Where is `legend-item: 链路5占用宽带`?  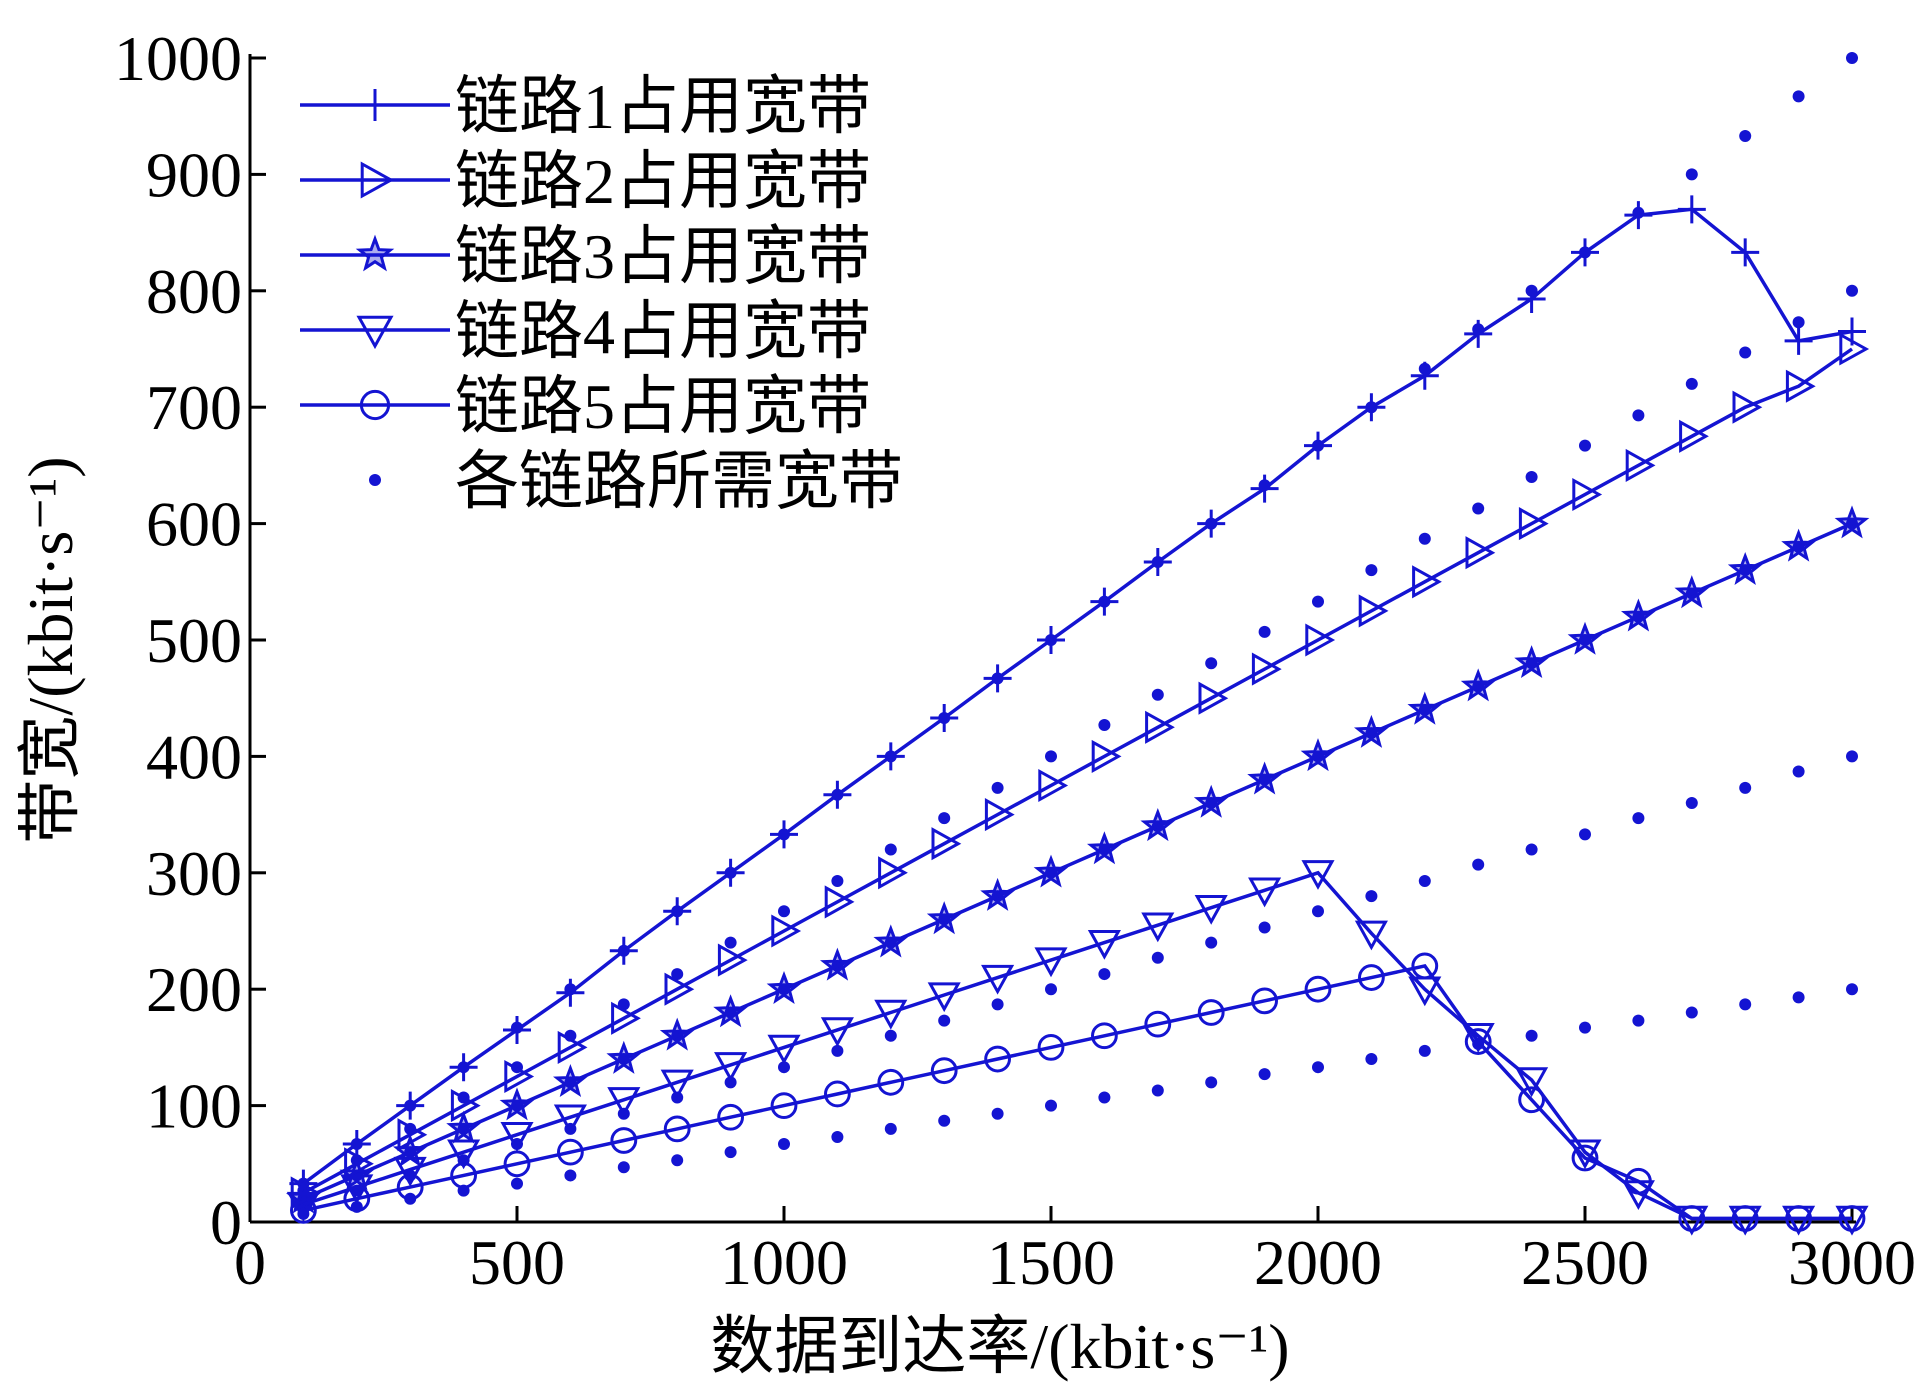 legend-item: 链路5占用宽带 is located at coordinates (585, 406).